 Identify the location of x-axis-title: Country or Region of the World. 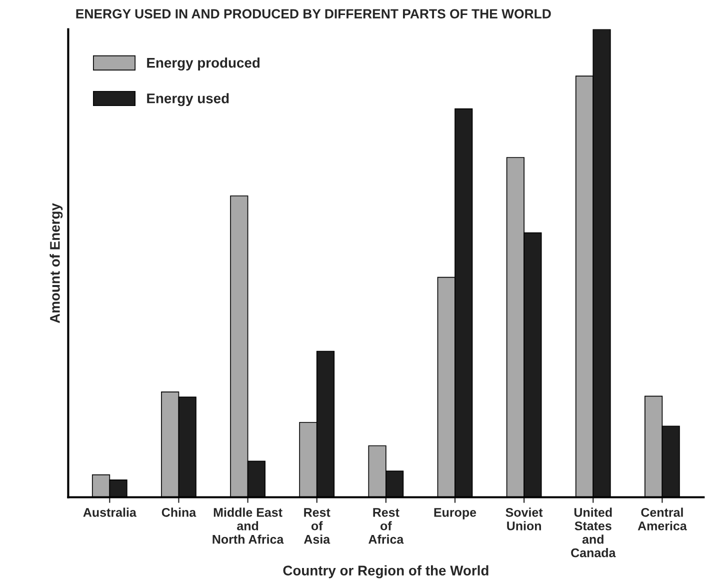
(385, 571).